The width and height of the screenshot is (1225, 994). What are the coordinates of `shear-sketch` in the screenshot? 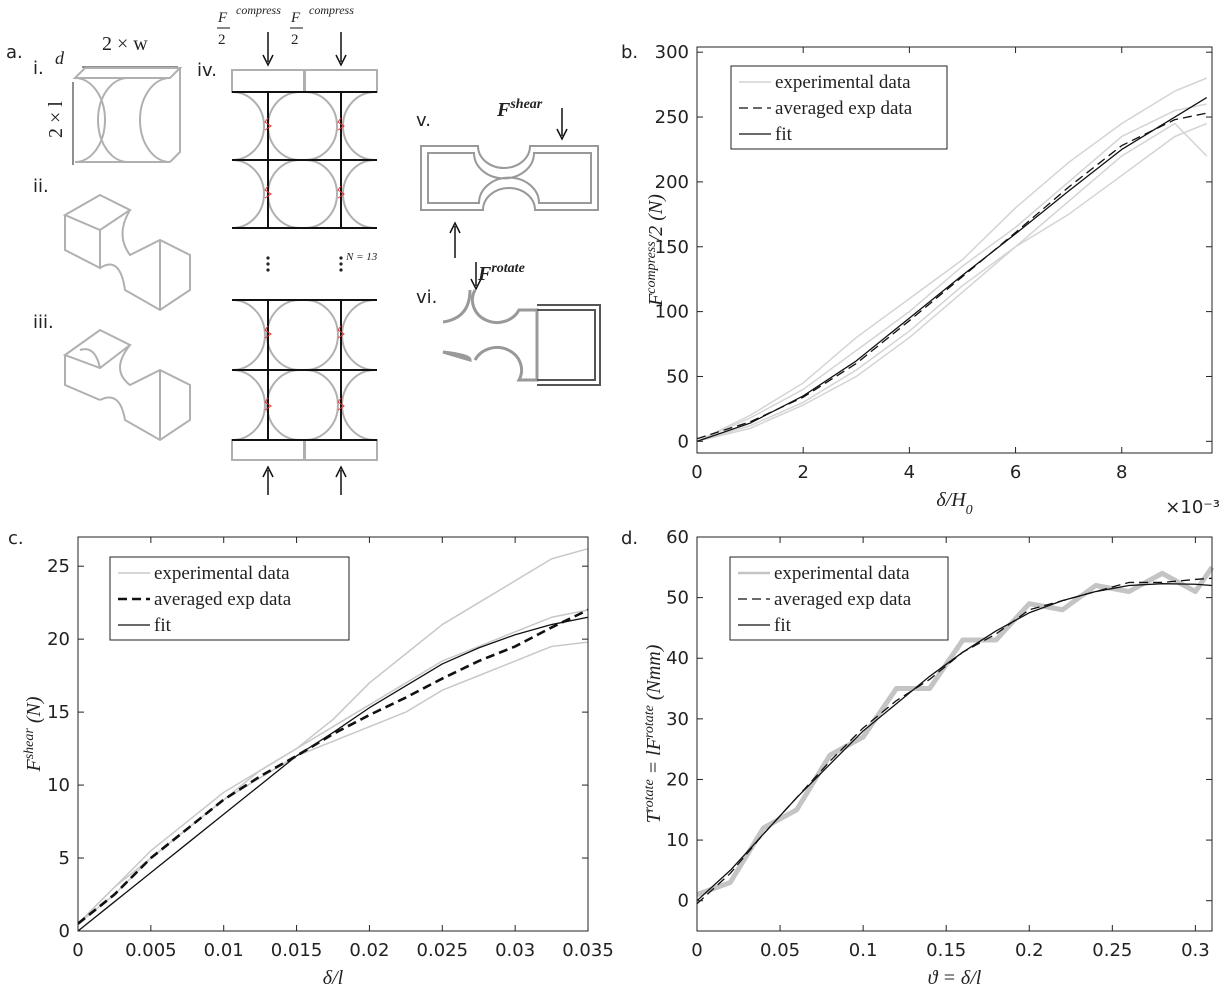 It's located at (509, 178).